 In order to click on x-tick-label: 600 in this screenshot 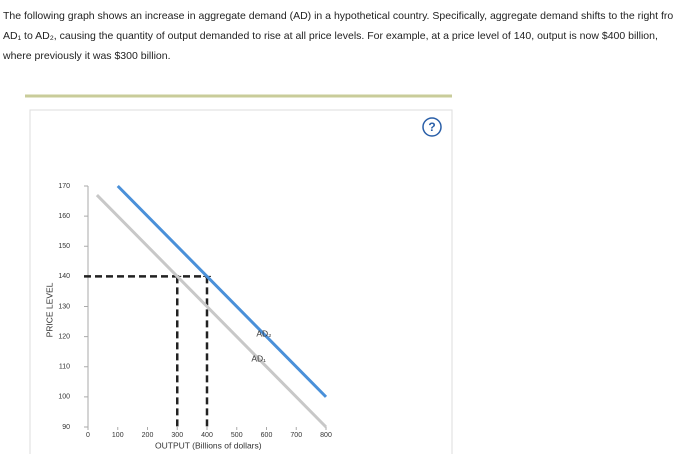, I will do `click(267, 435)`.